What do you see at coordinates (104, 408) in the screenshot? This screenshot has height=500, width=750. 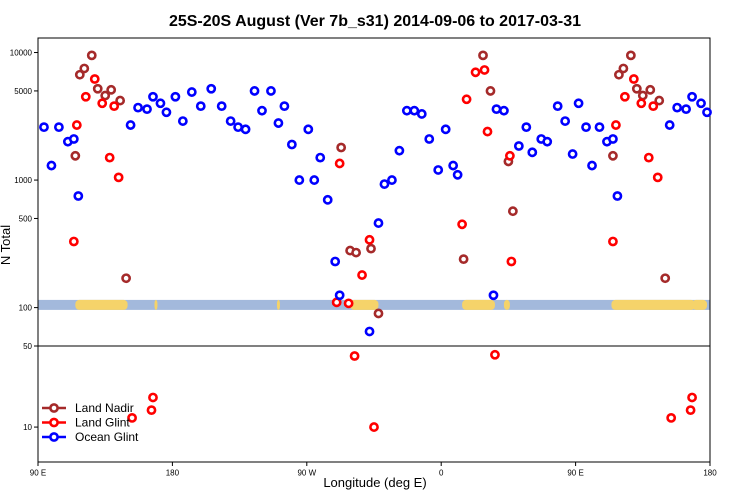 I see `legend-label-land-nadir: Land Nadir` at bounding box center [104, 408].